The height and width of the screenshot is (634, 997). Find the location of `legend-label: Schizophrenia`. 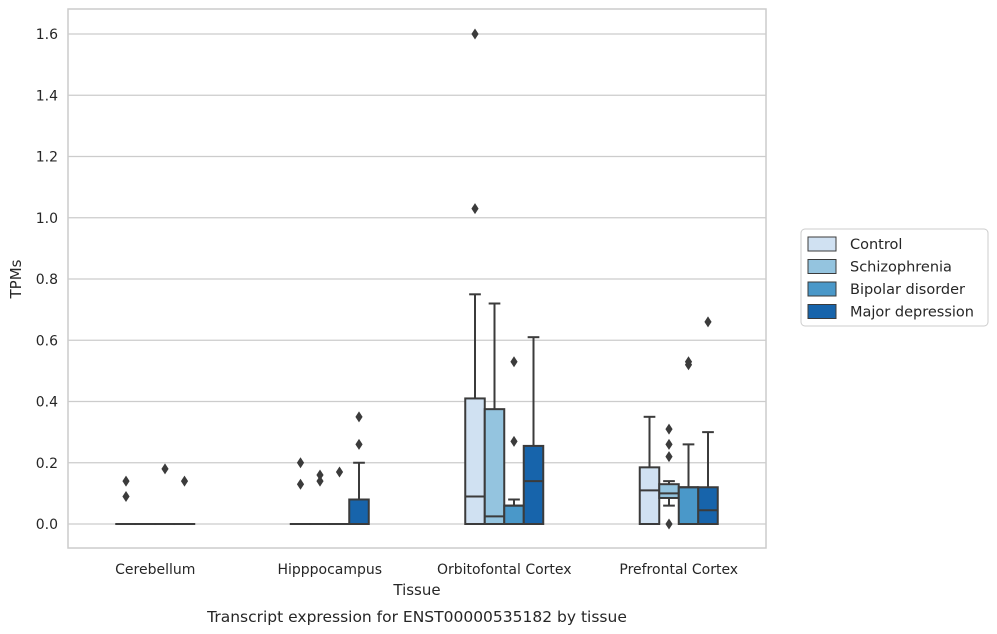

legend-label: Schizophrenia is located at coordinates (901, 268).